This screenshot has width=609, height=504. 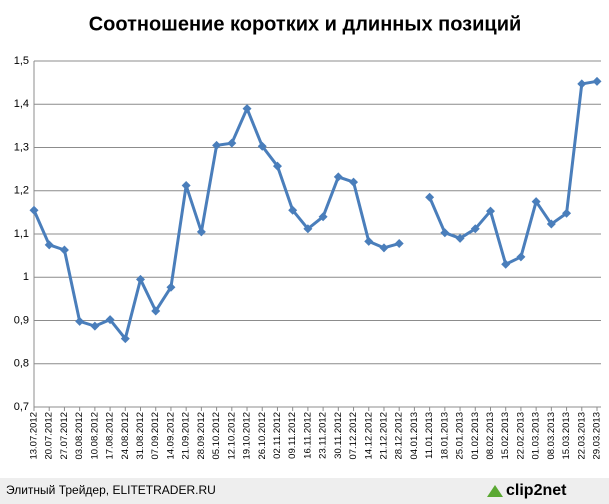 I want to click on line, so click(x=513, y=172).